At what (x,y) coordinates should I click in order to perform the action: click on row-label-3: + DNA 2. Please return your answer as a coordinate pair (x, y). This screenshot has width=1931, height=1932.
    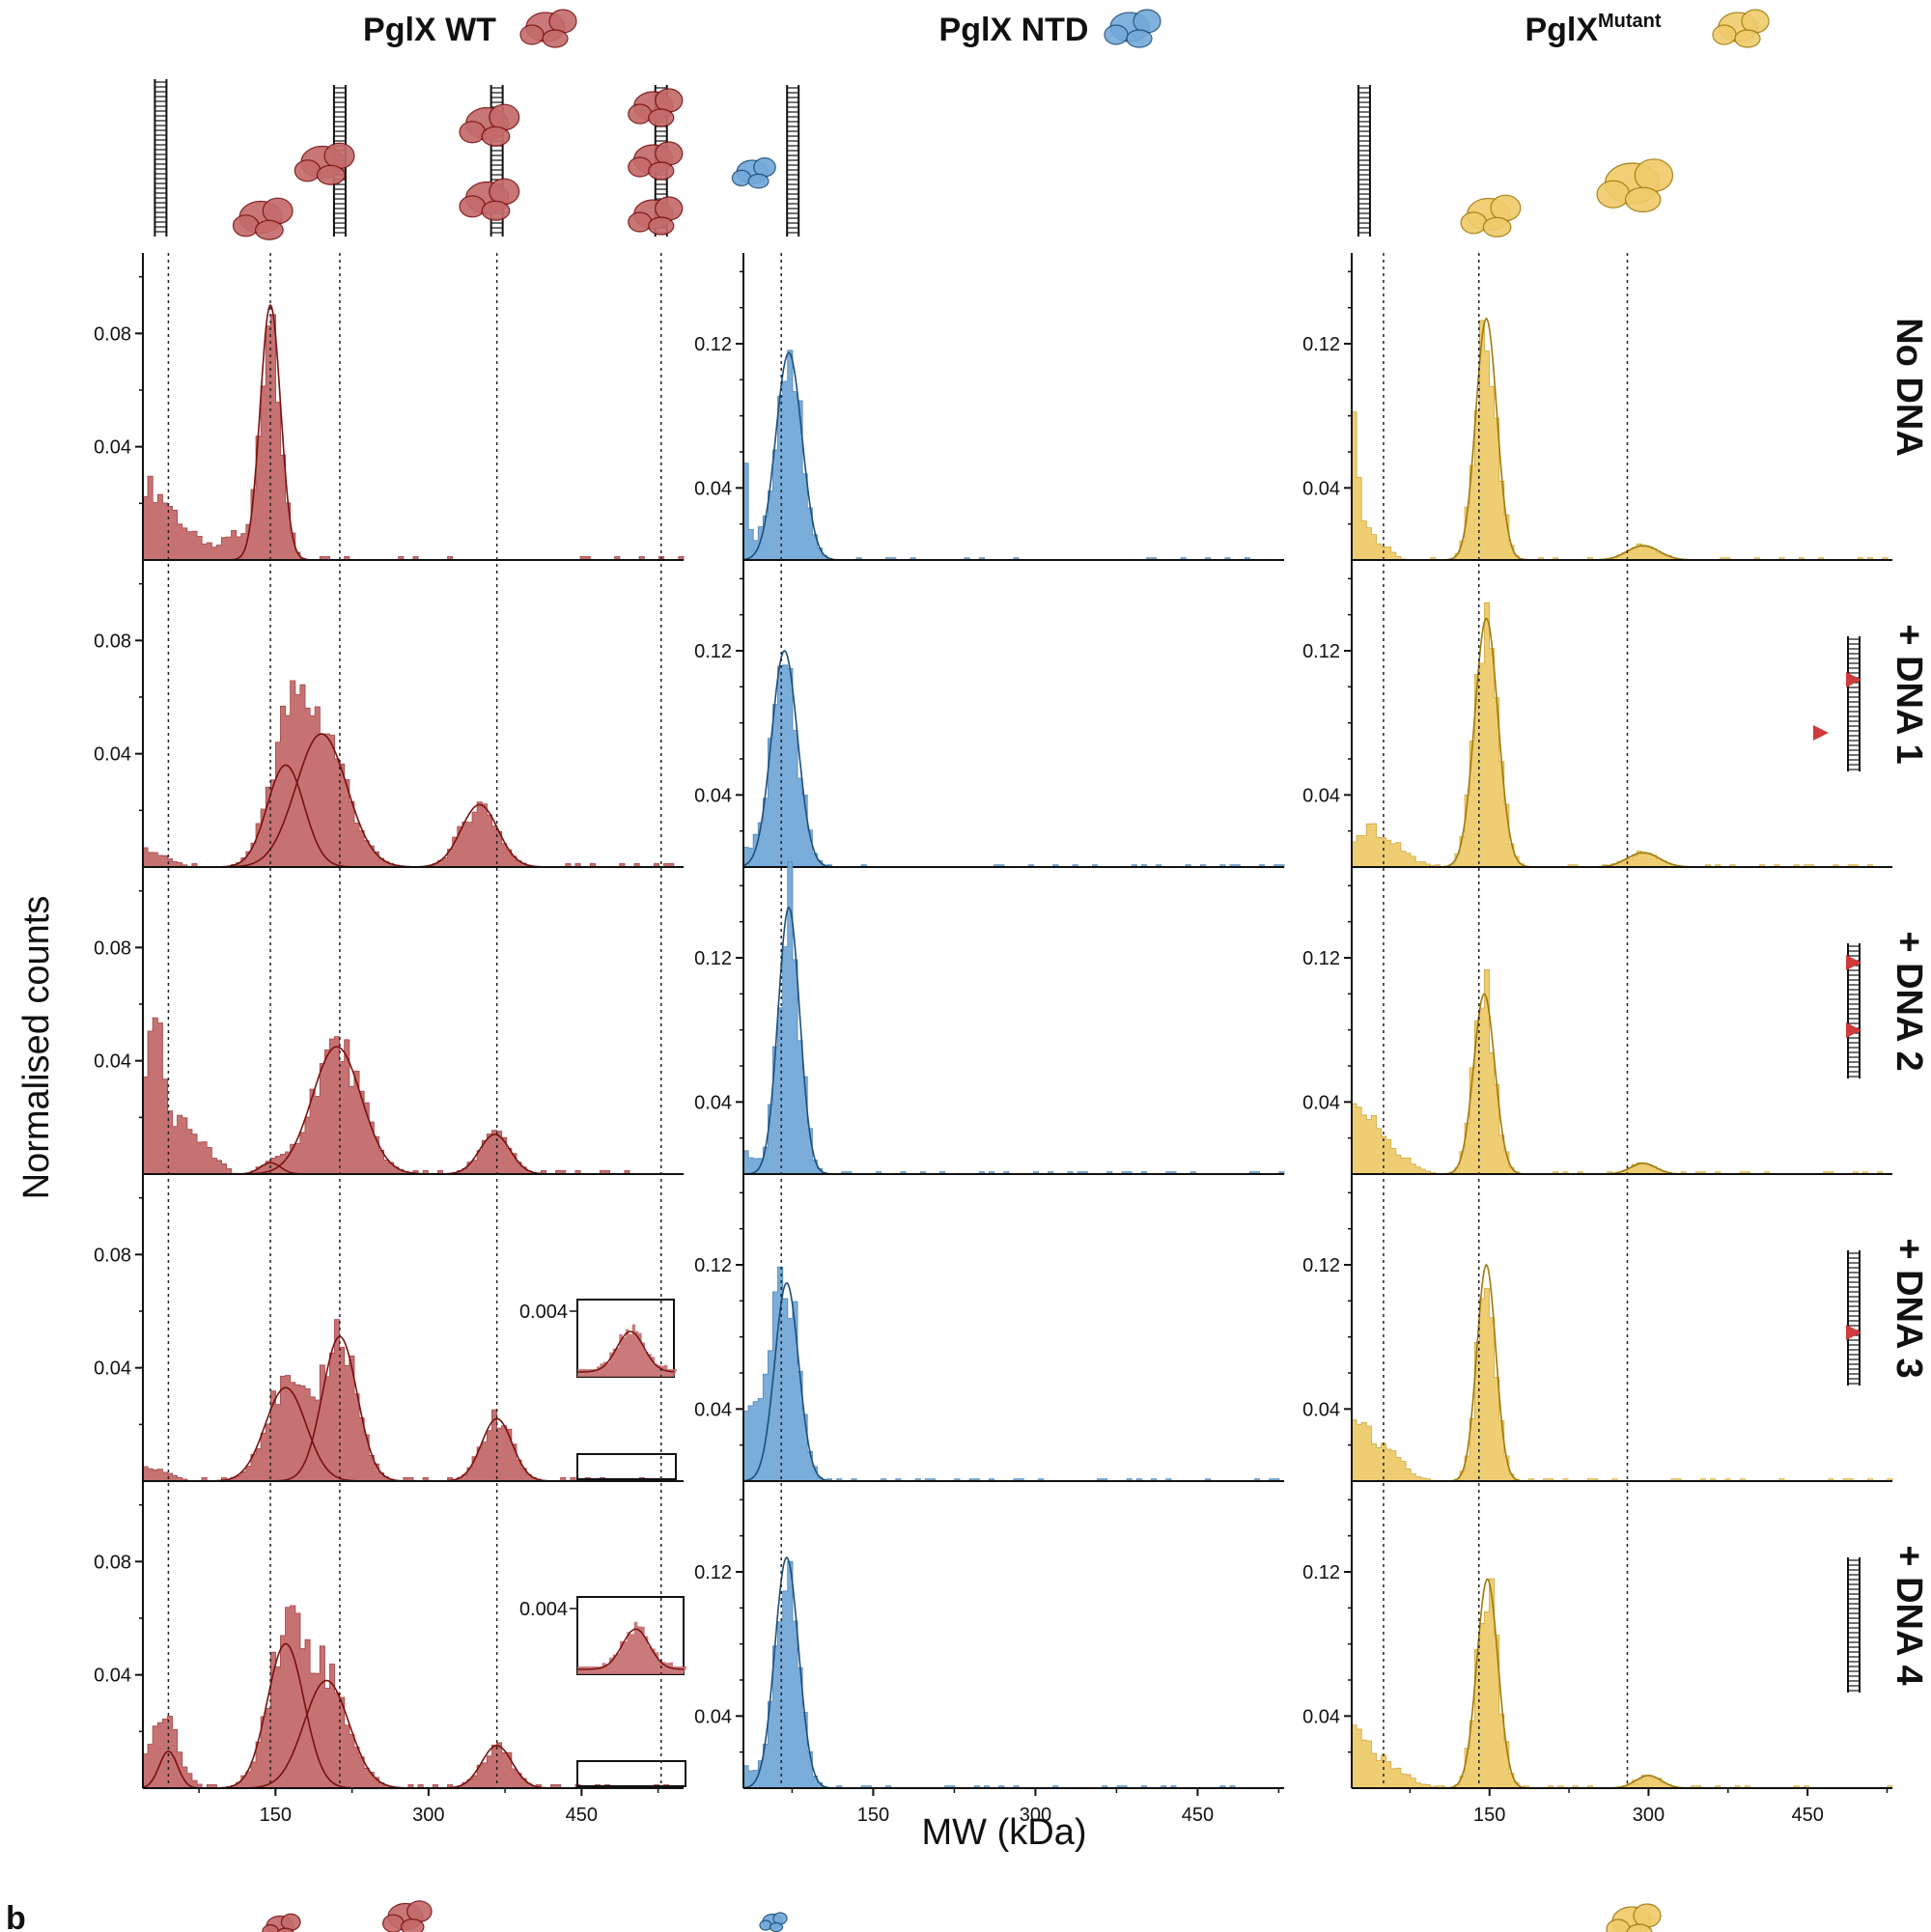
    Looking at the image, I should click on (1909, 1001).